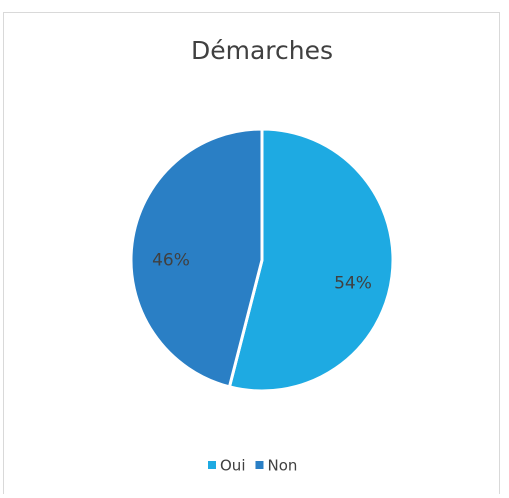  Describe the element at coordinates (171, 261) in the screenshot. I see `data-label: 46%` at that location.